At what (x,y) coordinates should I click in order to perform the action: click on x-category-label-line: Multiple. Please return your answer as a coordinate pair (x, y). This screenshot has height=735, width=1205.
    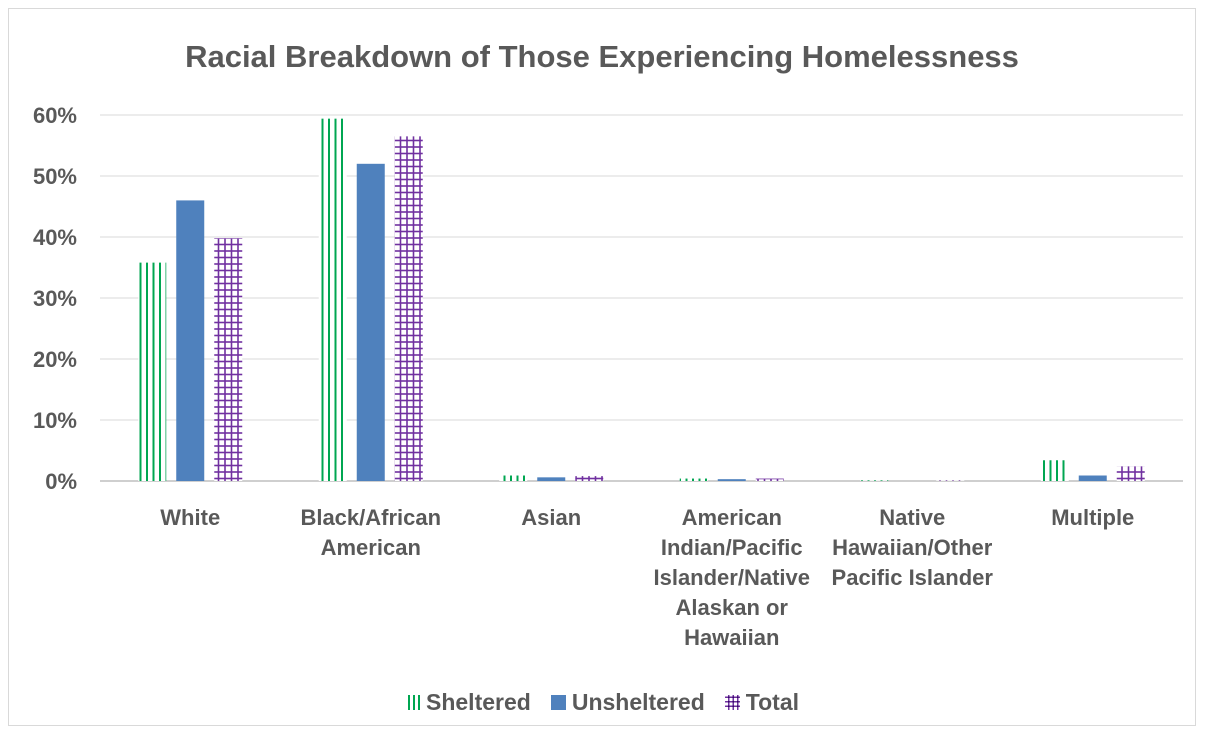
    Looking at the image, I should click on (1092, 517).